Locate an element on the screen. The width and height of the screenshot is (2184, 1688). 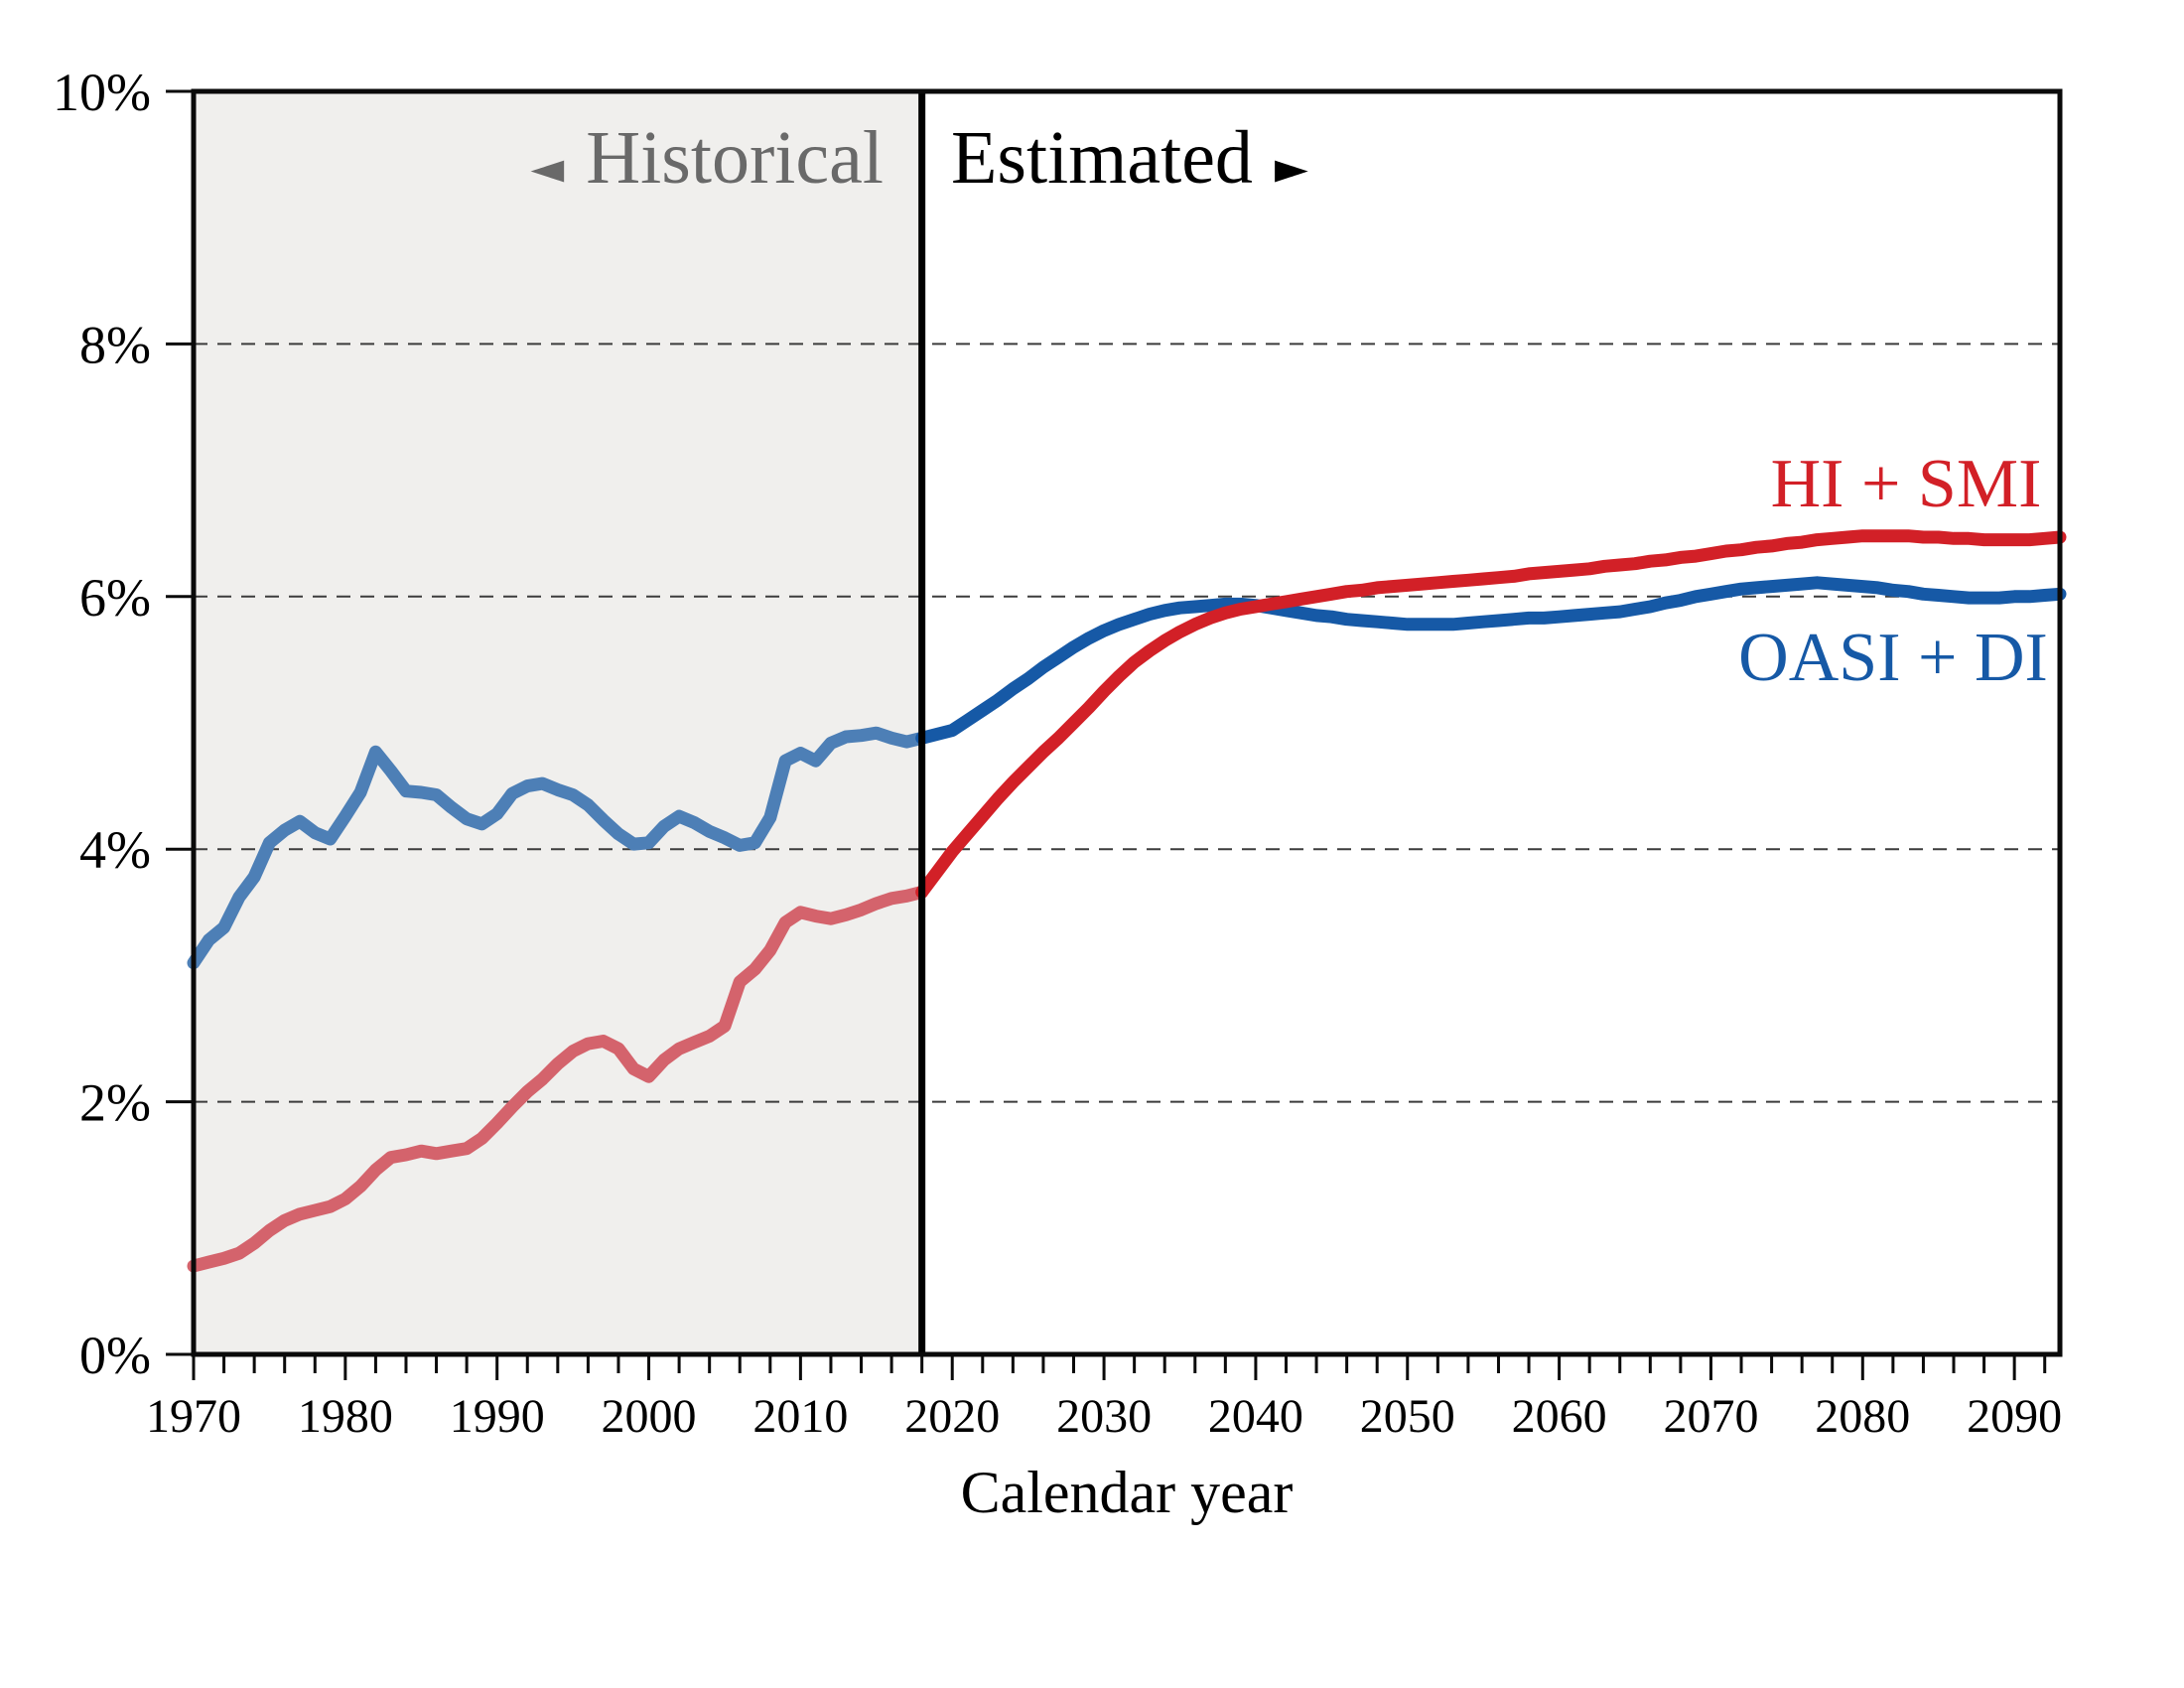
estimated-region-label: Estimated ► is located at coordinates (1129, 163).